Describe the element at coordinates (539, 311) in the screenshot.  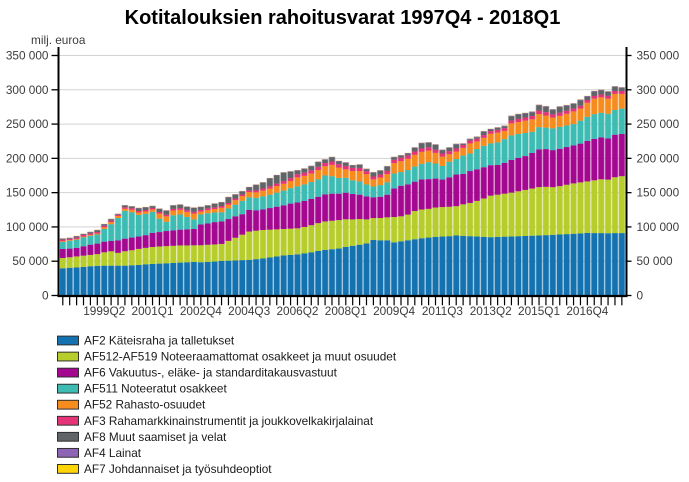
I see `svg-text: 2015Q1` at that location.